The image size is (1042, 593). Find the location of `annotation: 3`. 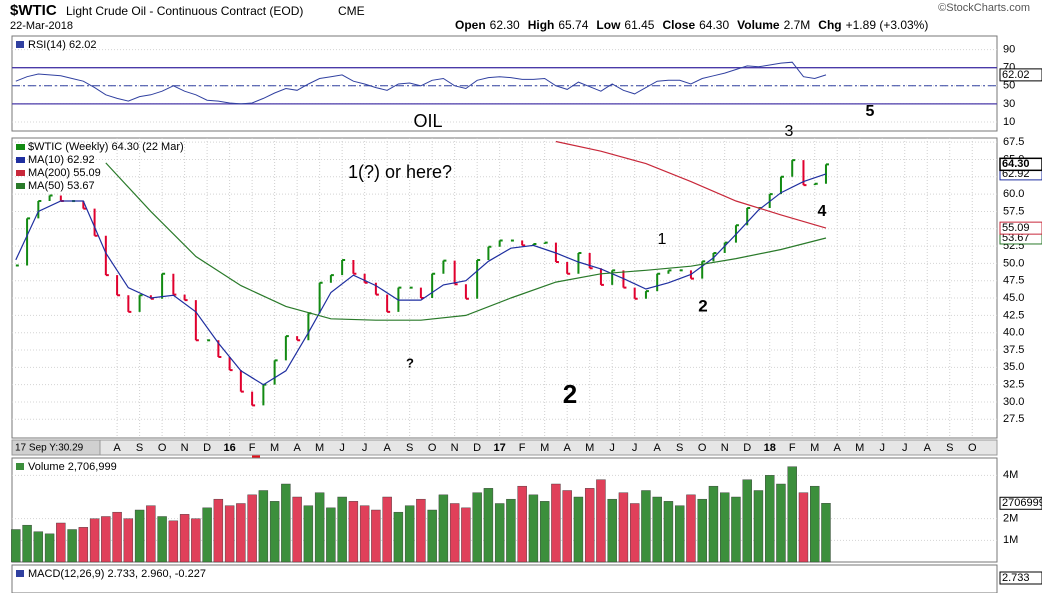

annotation: 3 is located at coordinates (789, 131).